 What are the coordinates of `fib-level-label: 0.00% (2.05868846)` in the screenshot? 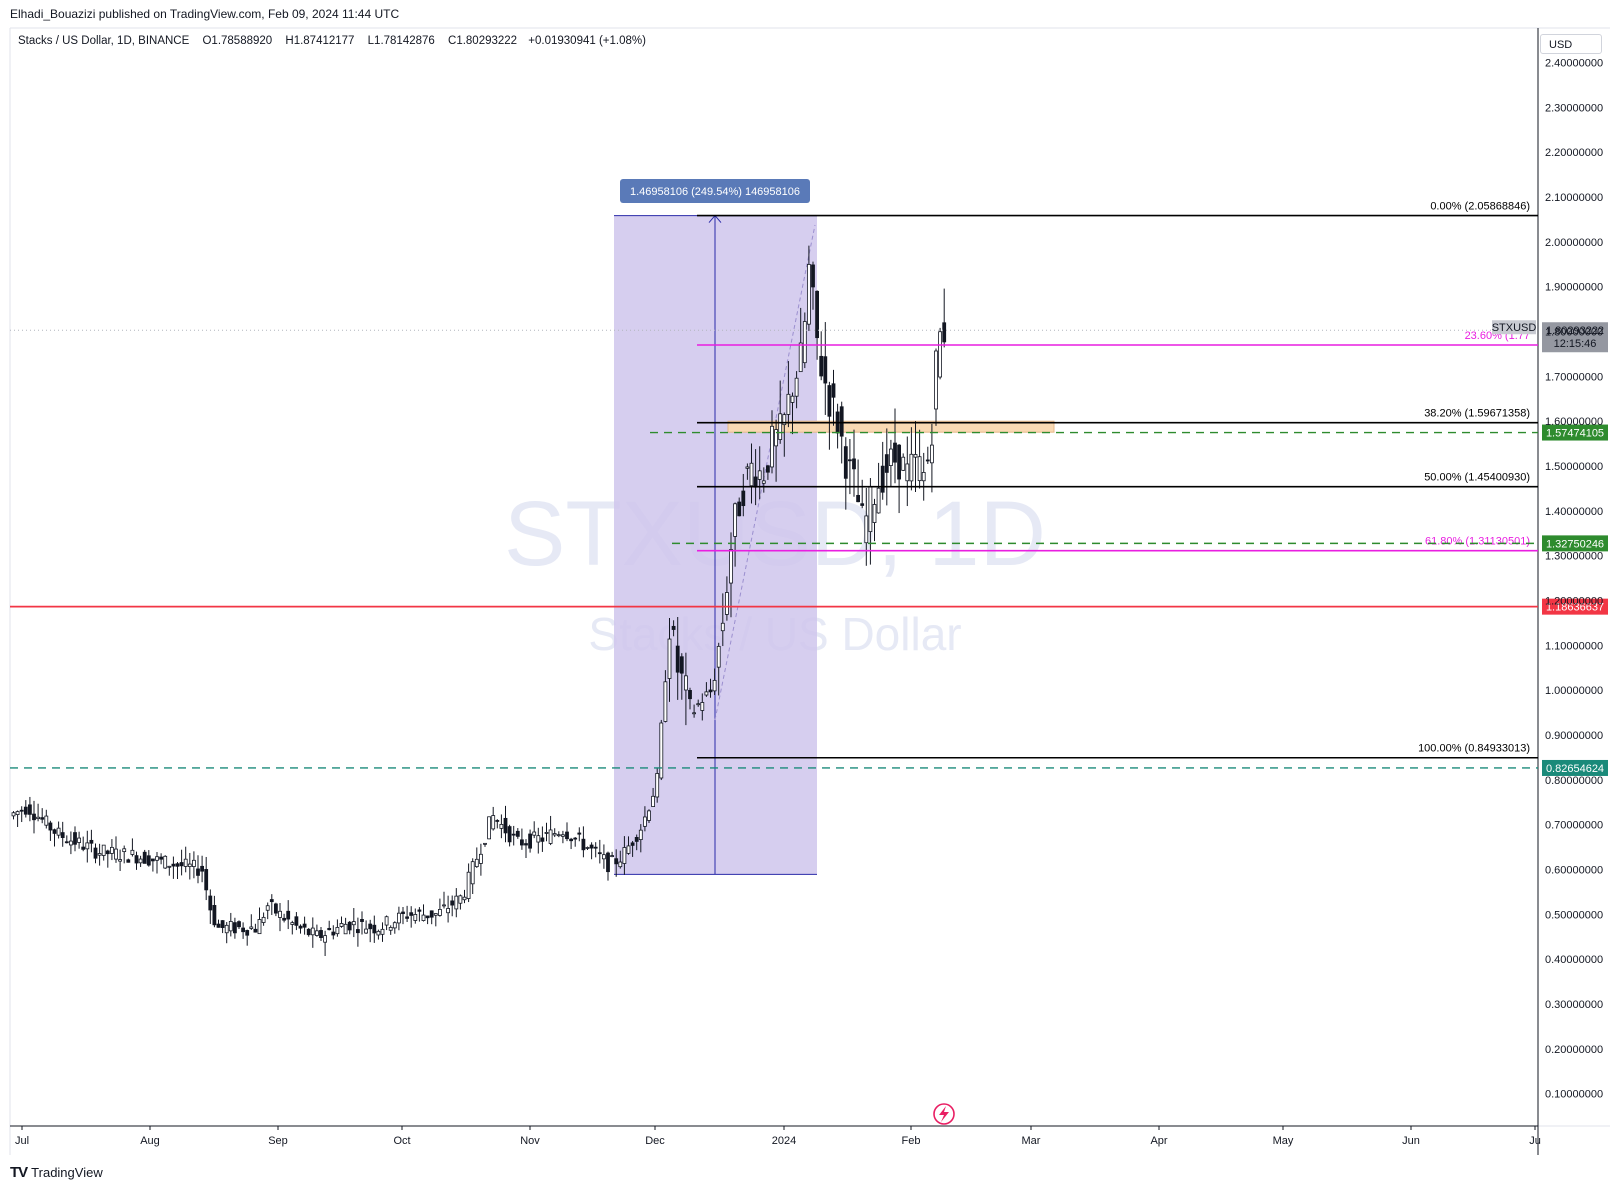 It's located at (1480, 207).